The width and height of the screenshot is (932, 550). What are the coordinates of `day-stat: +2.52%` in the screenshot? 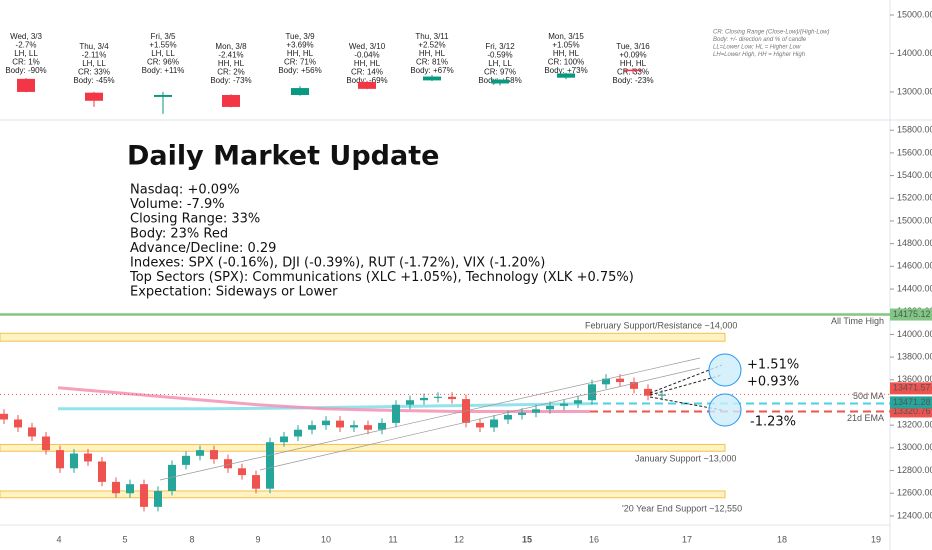 It's located at (431, 45).